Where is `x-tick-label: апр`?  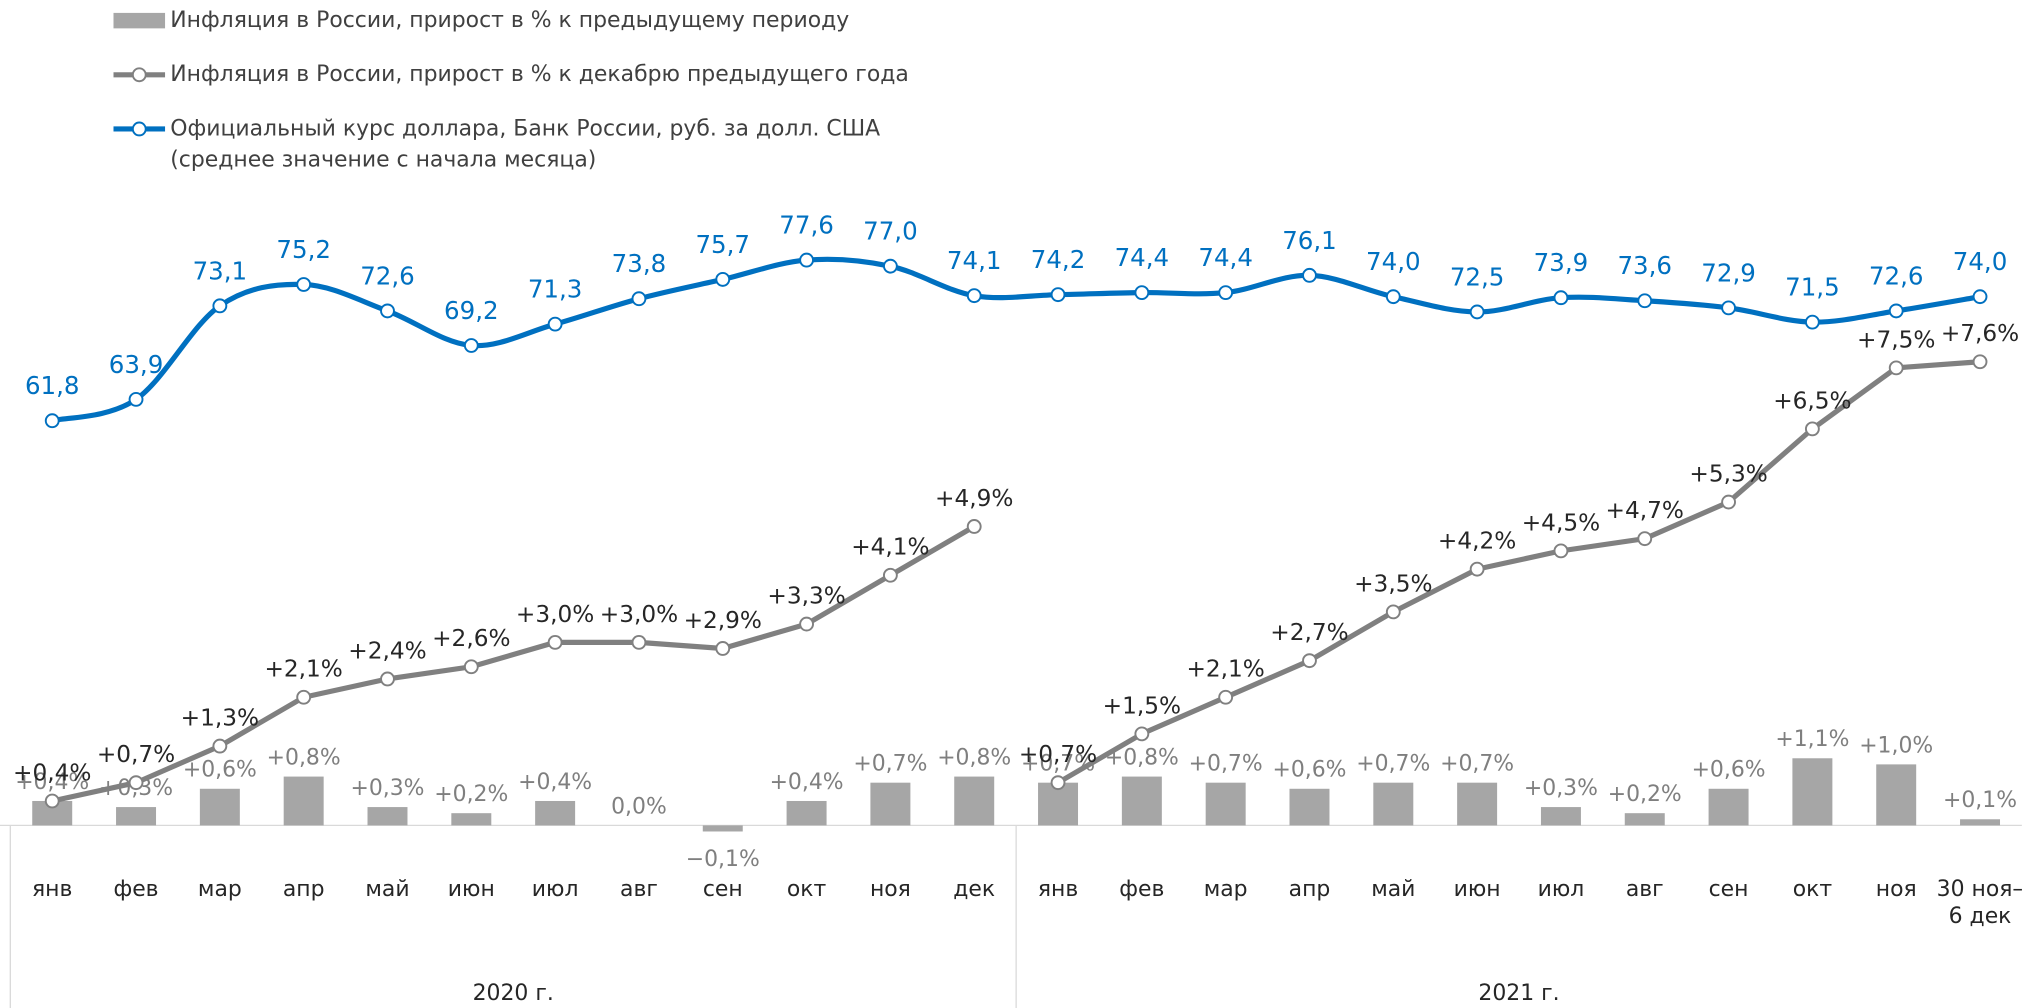 x-tick-label: апр is located at coordinates (304, 889).